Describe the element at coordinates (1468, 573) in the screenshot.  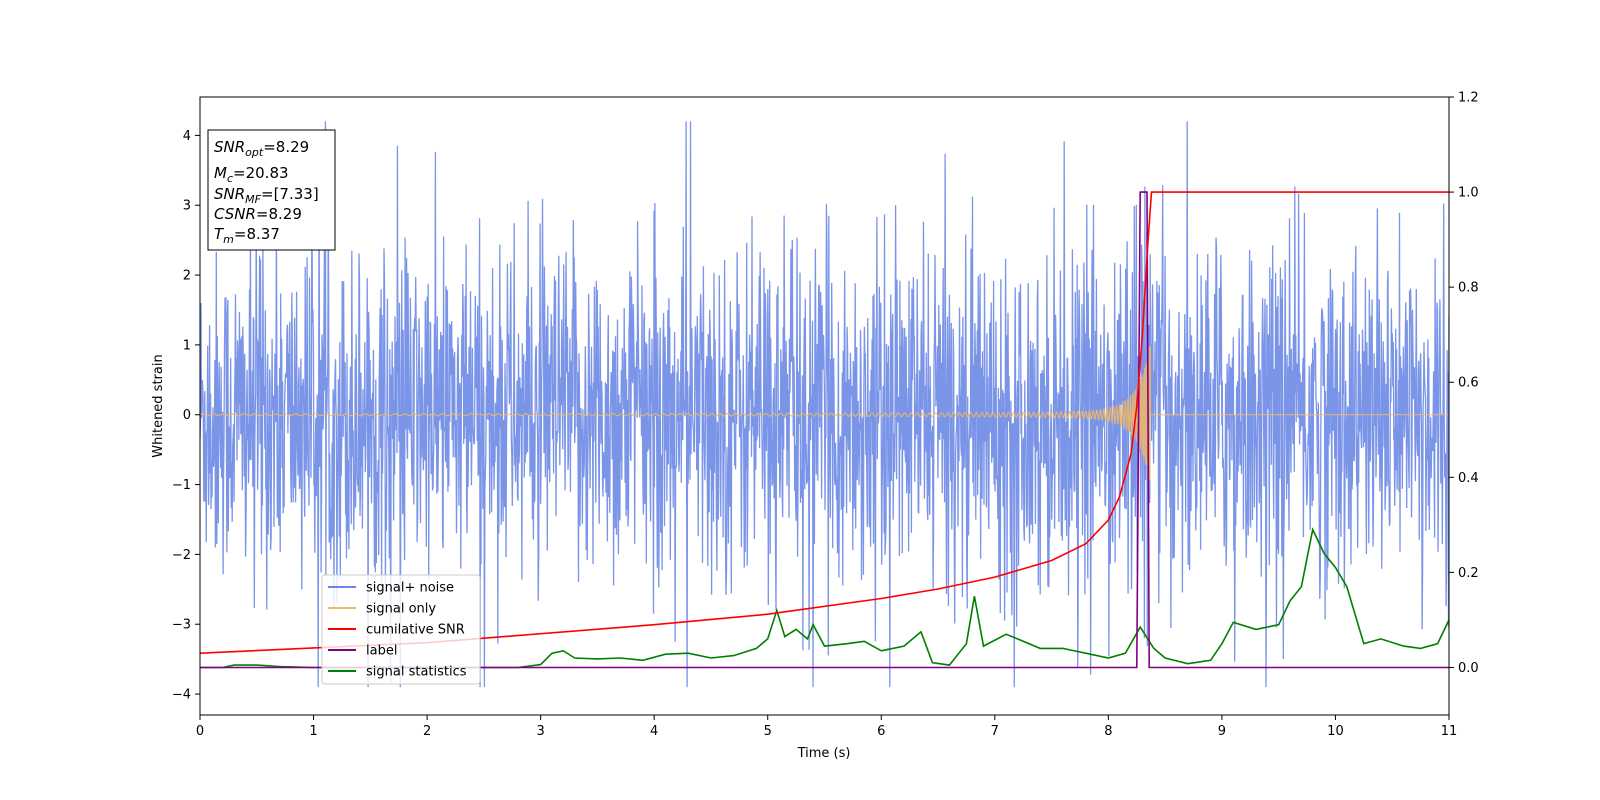
I see `y2-tick-label: 0.2` at that location.